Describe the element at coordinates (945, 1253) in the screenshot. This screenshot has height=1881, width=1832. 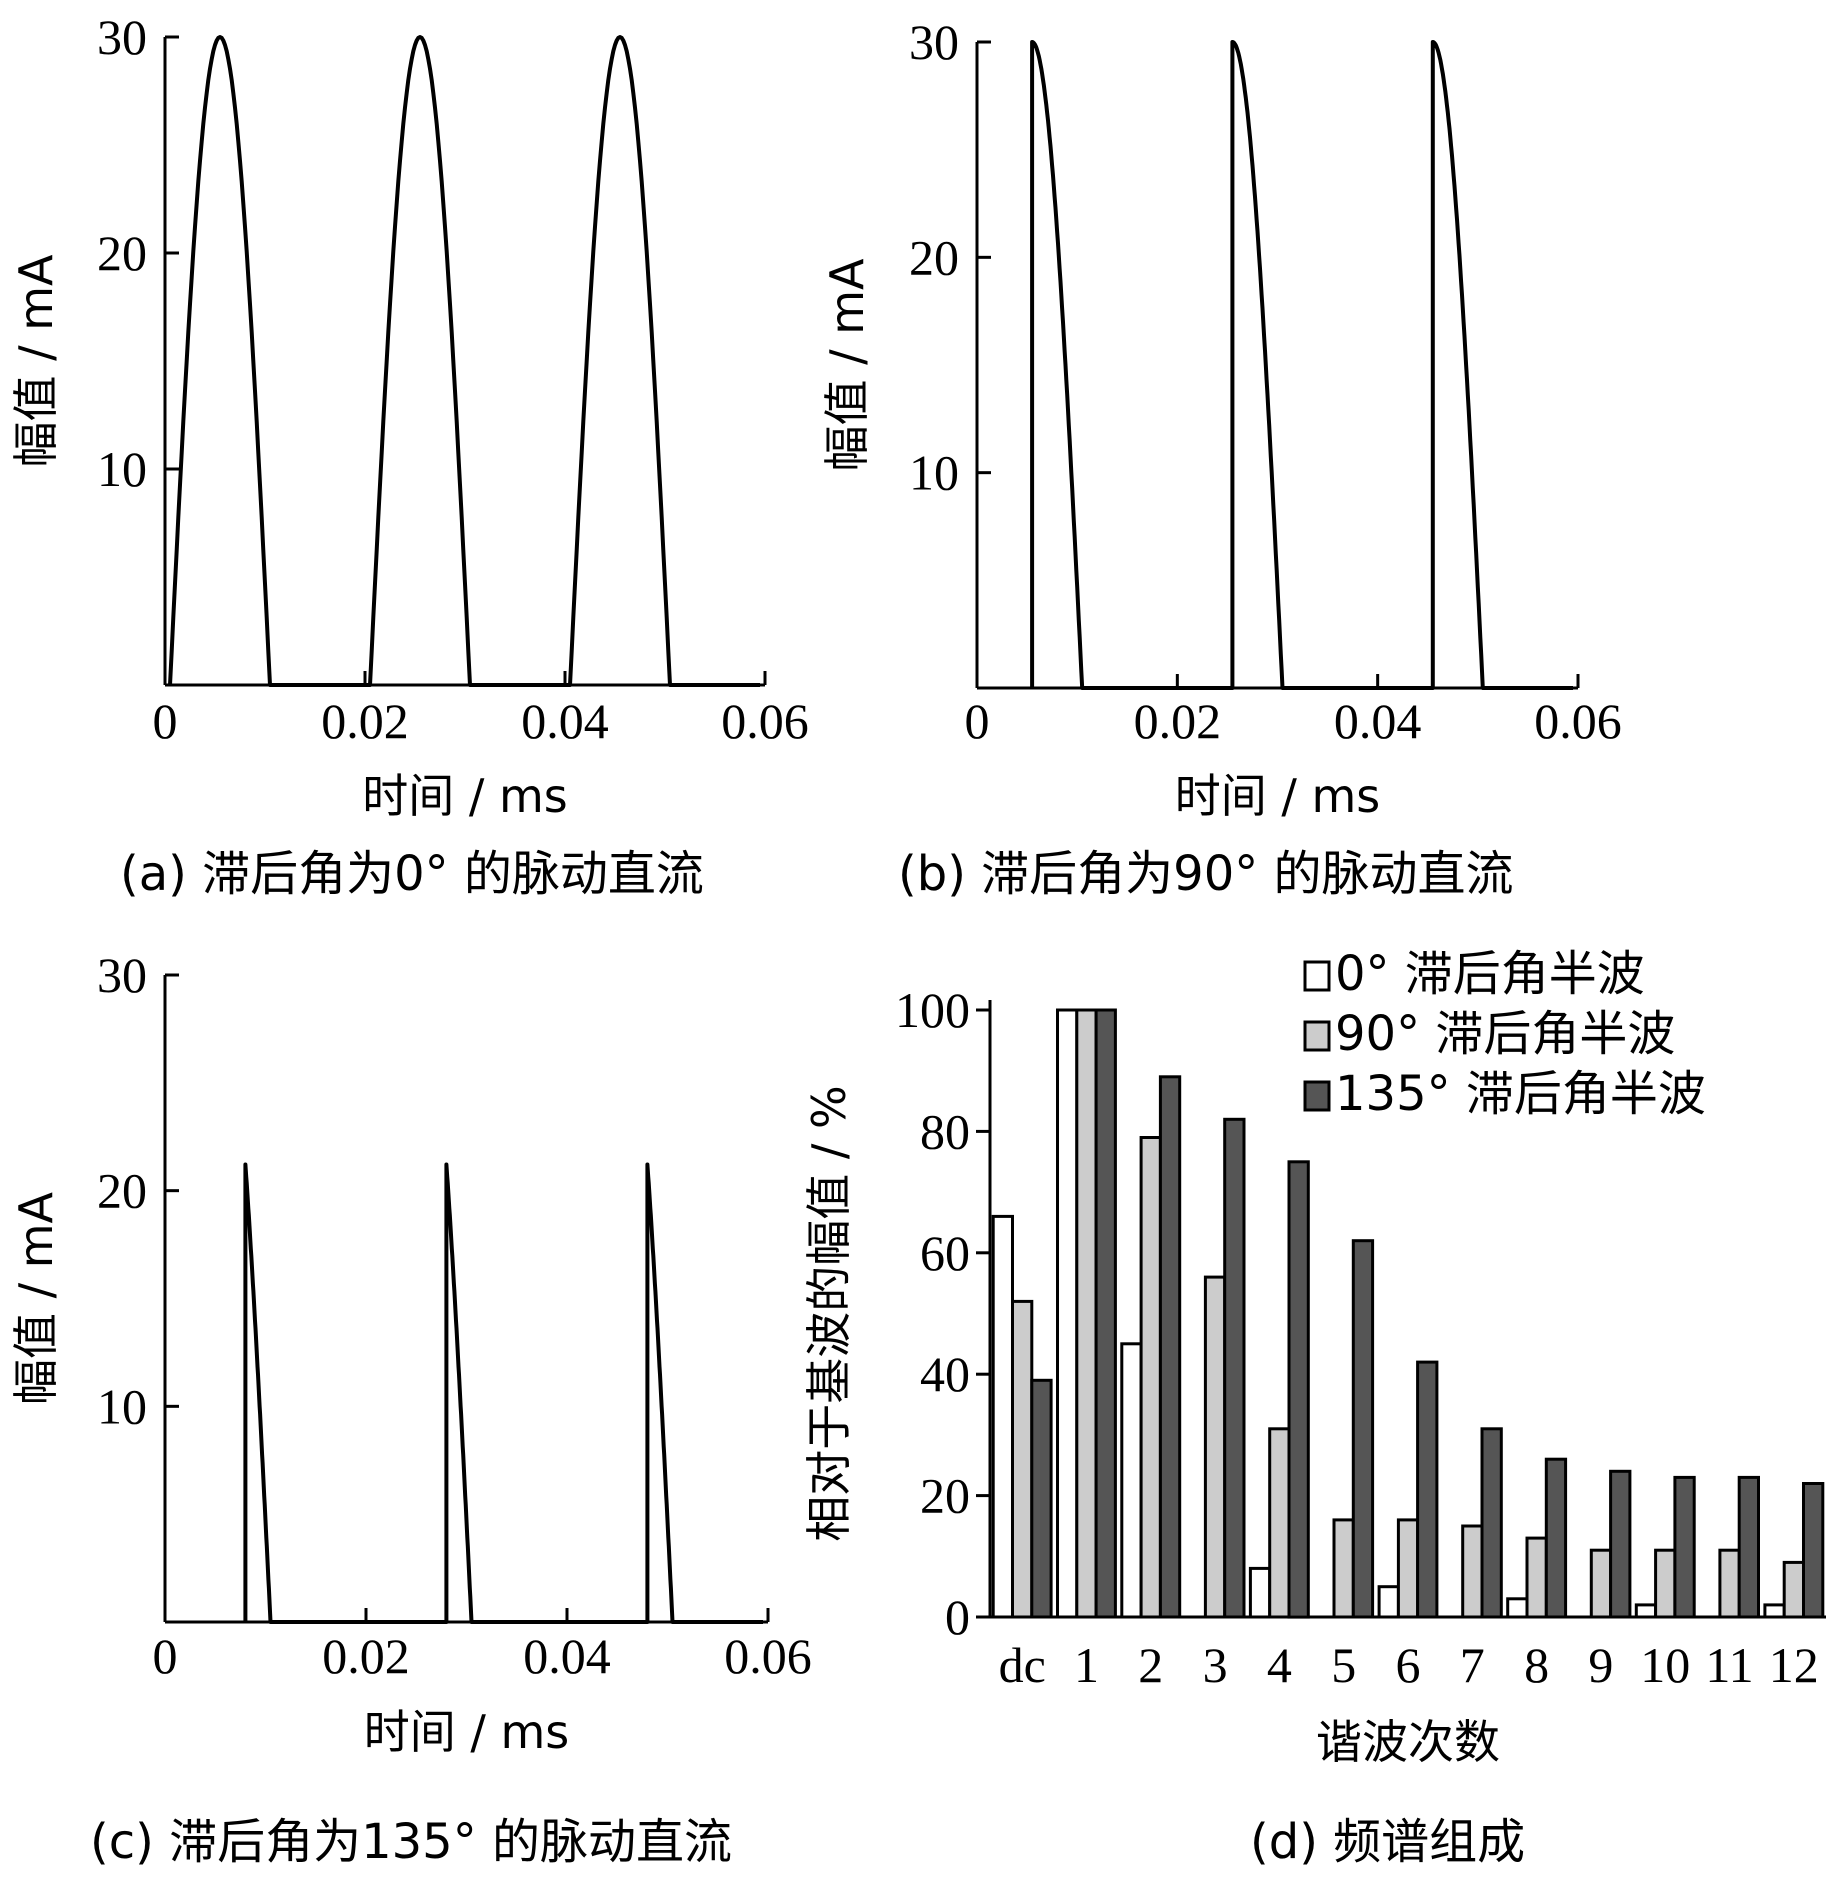
I see `y-tick-label: 60` at that location.